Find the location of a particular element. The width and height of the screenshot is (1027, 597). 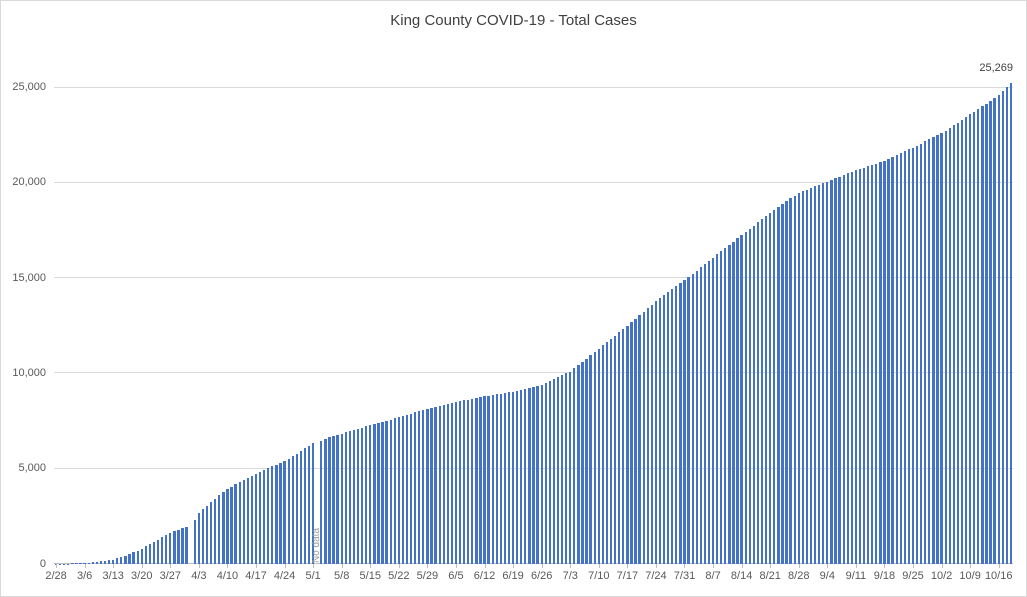

x-axis-tick-label: 8/28 is located at coordinates (799, 576).